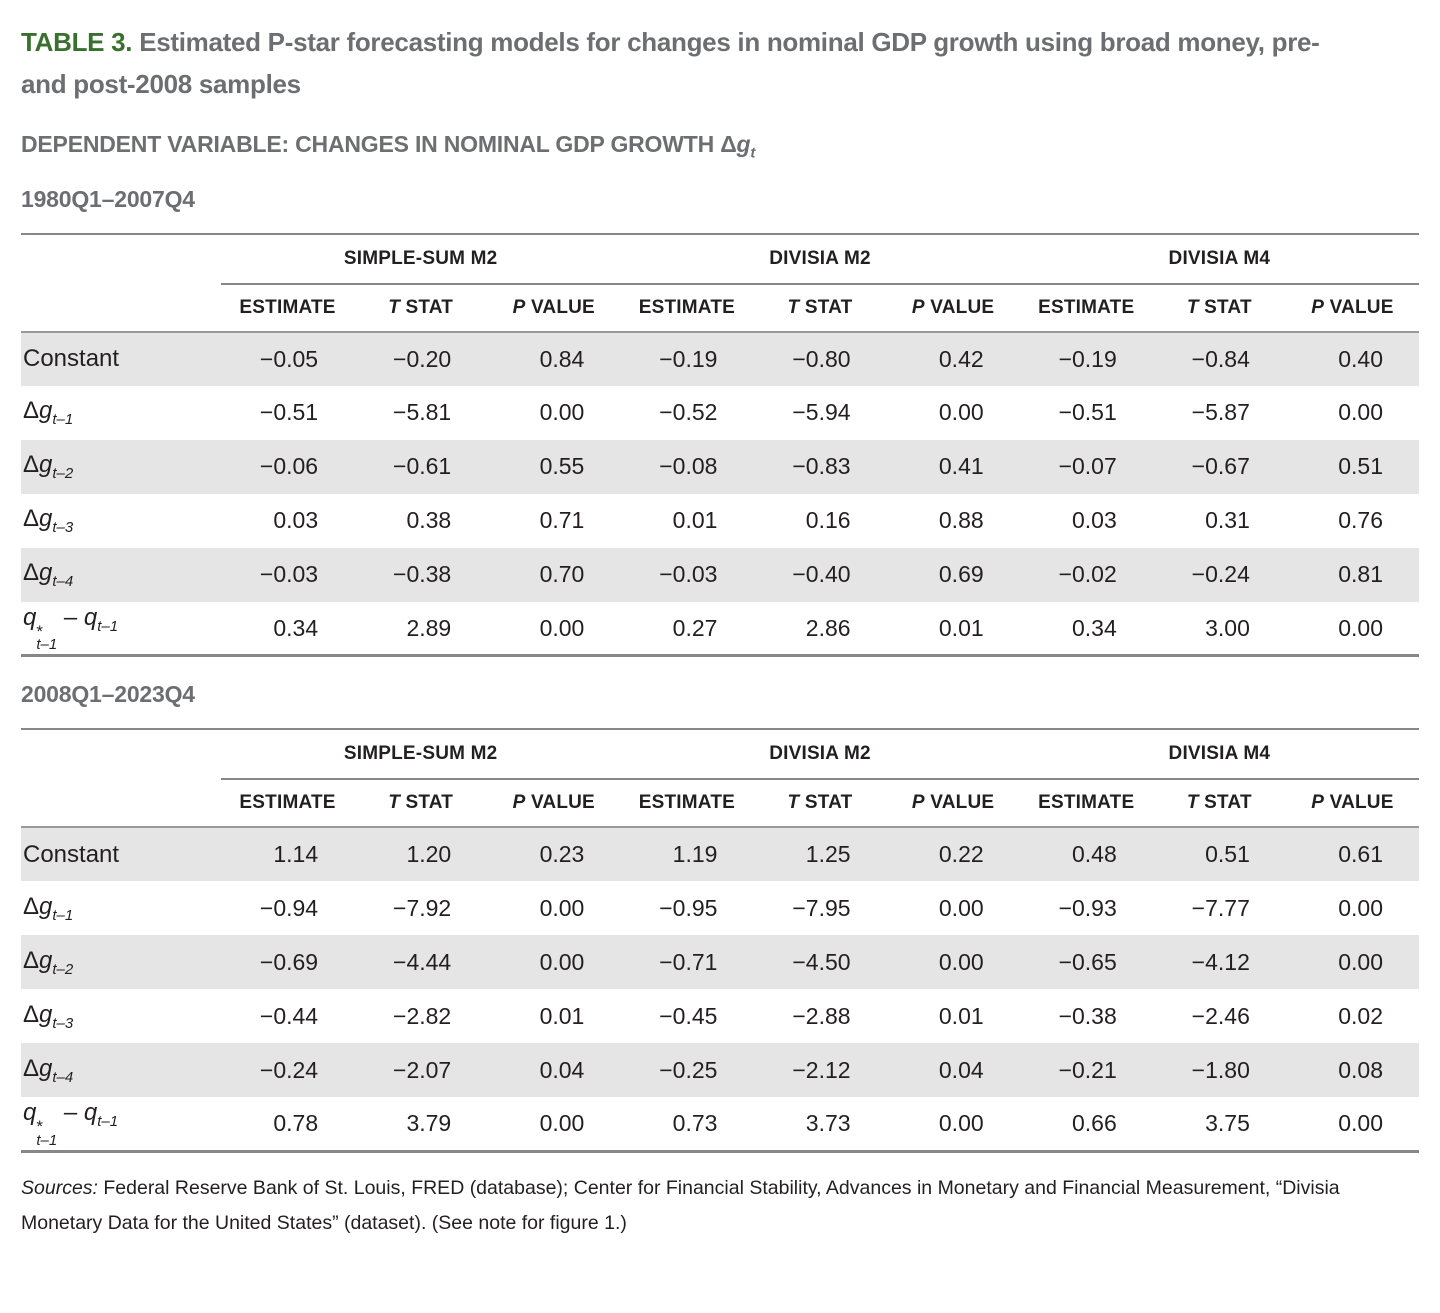 This screenshot has height=1313, width=1440. Describe the element at coordinates (121, 359) in the screenshot. I see `row-label: Constant` at that location.